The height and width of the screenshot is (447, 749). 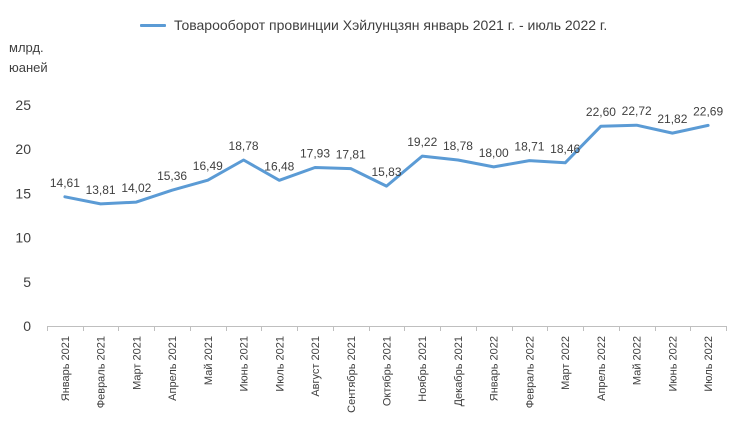 What do you see at coordinates (23, 193) in the screenshot?
I see `y-tick-label: 15` at bounding box center [23, 193].